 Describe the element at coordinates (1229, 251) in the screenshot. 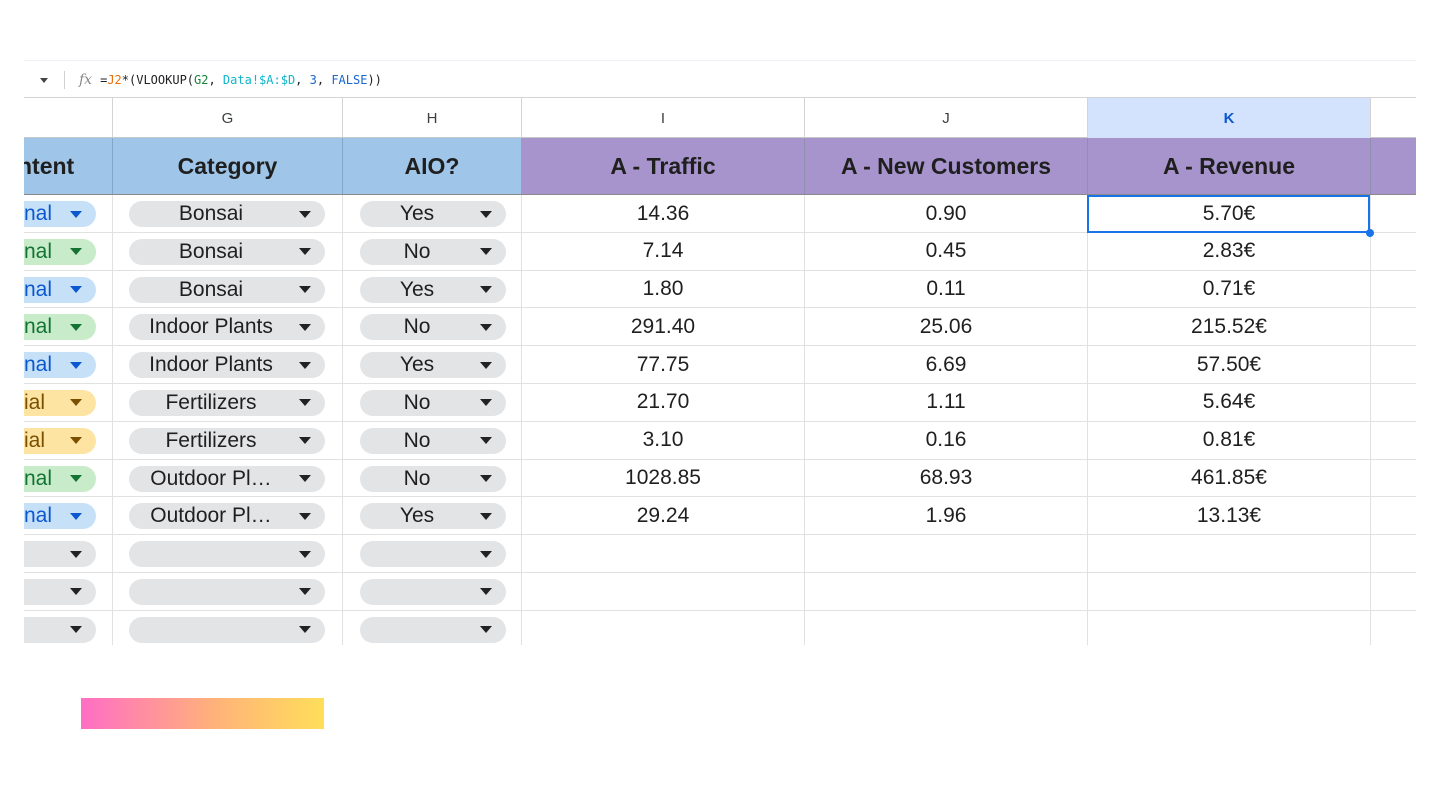

I see `cell-revenue: 2.83€` at that location.